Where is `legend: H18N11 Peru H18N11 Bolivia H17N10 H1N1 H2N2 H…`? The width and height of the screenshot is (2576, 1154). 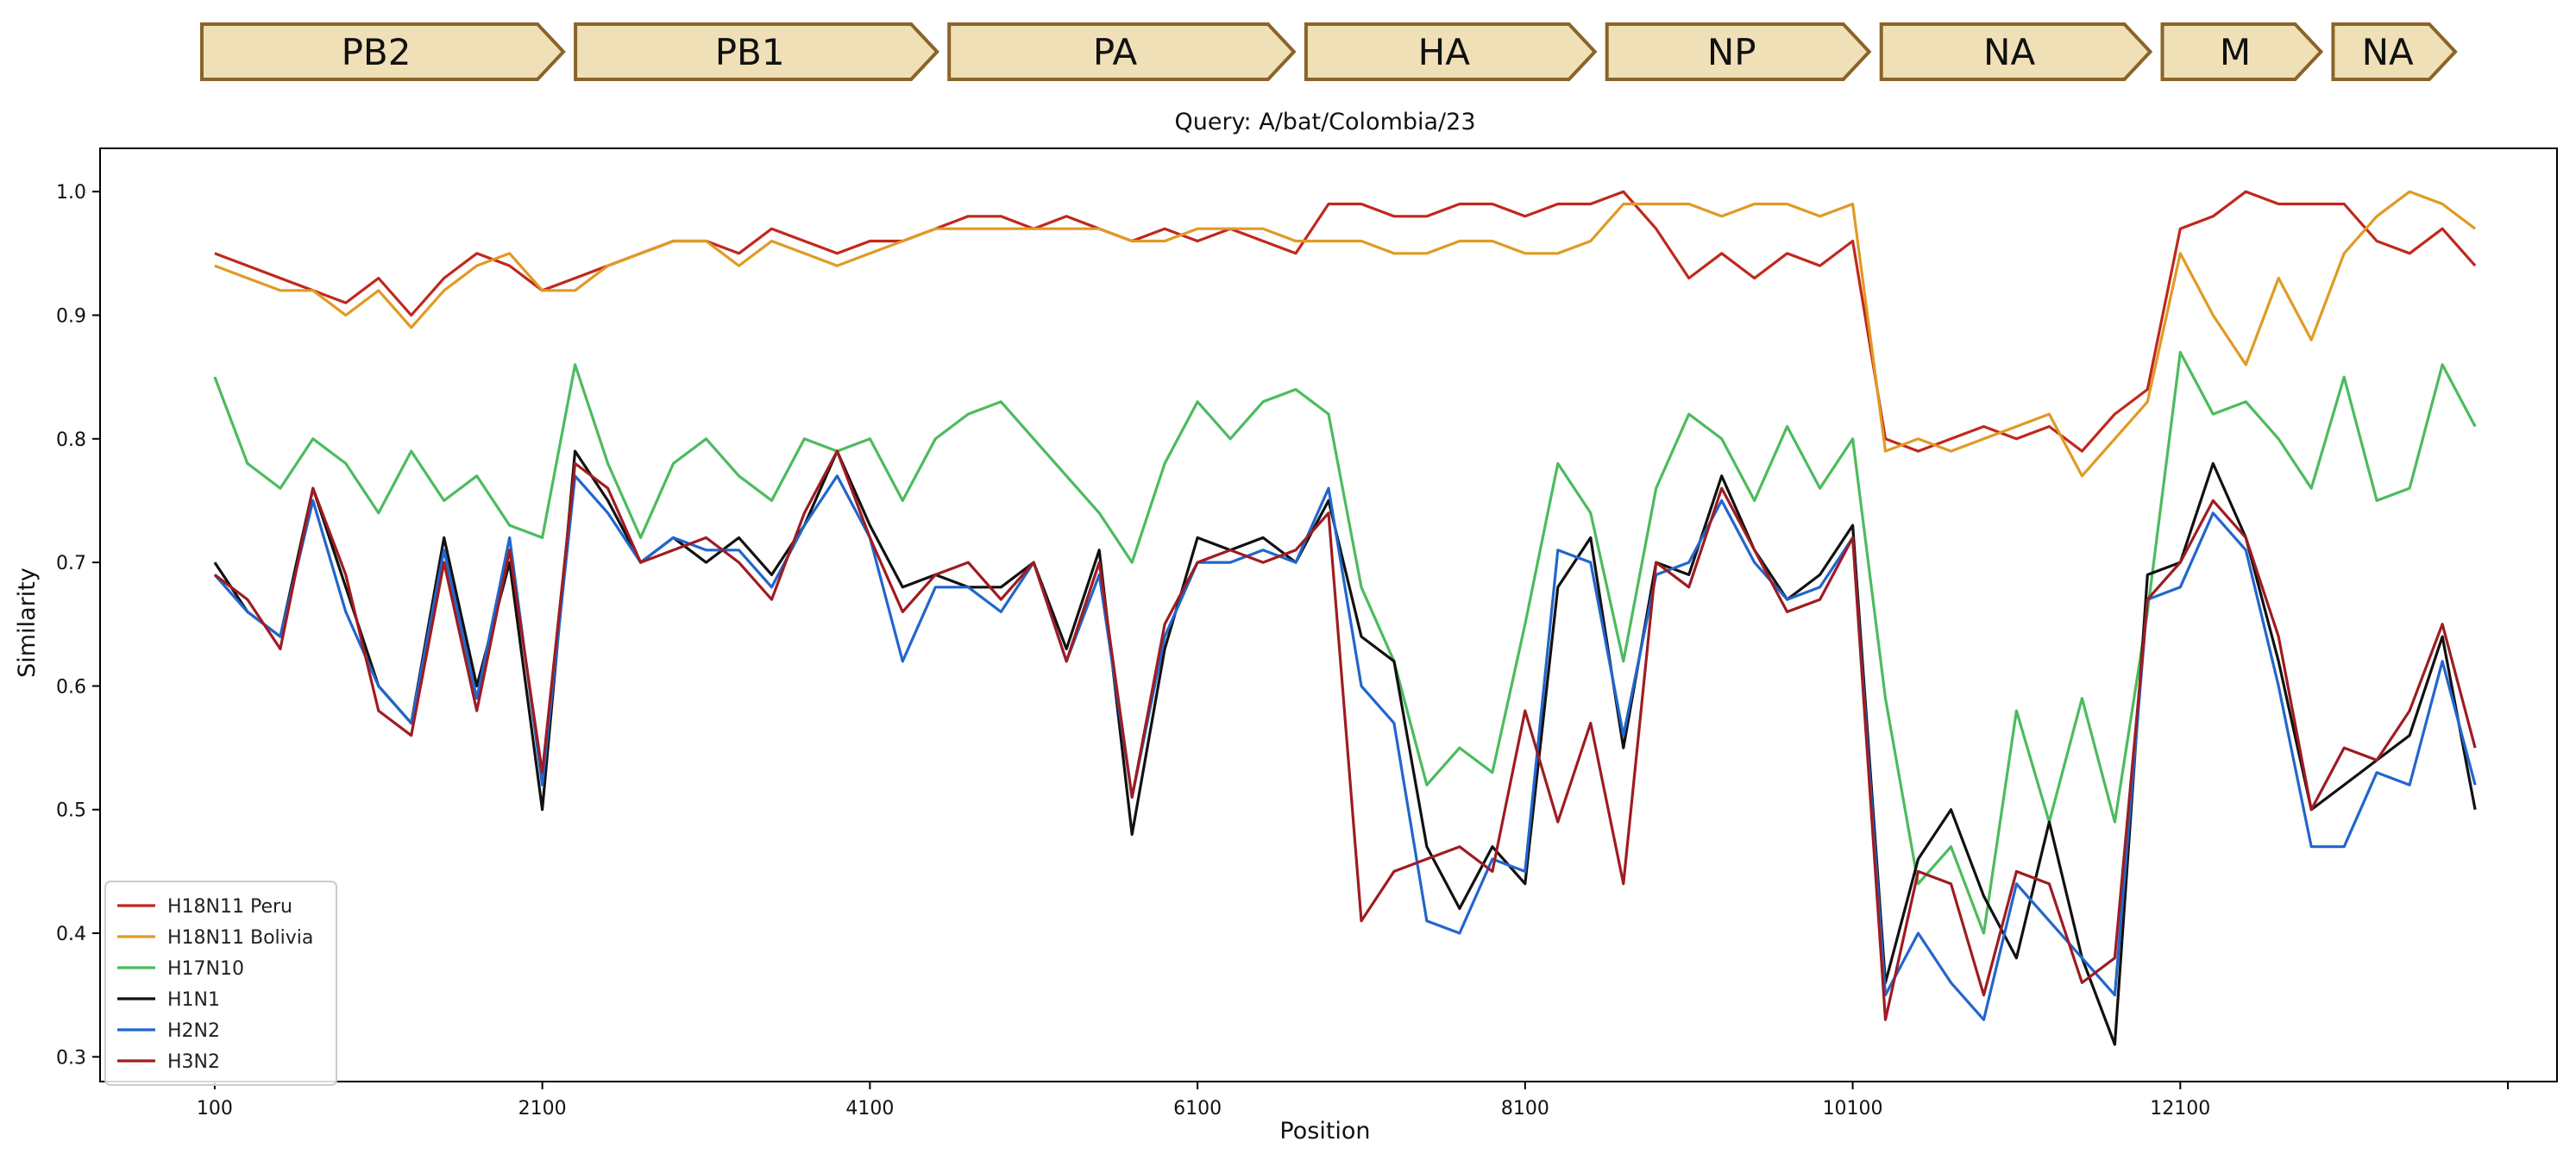 legend: H18N11 Peru H18N11 Bolivia H17N10 H1N1 H2N2 H… is located at coordinates (220, 983).